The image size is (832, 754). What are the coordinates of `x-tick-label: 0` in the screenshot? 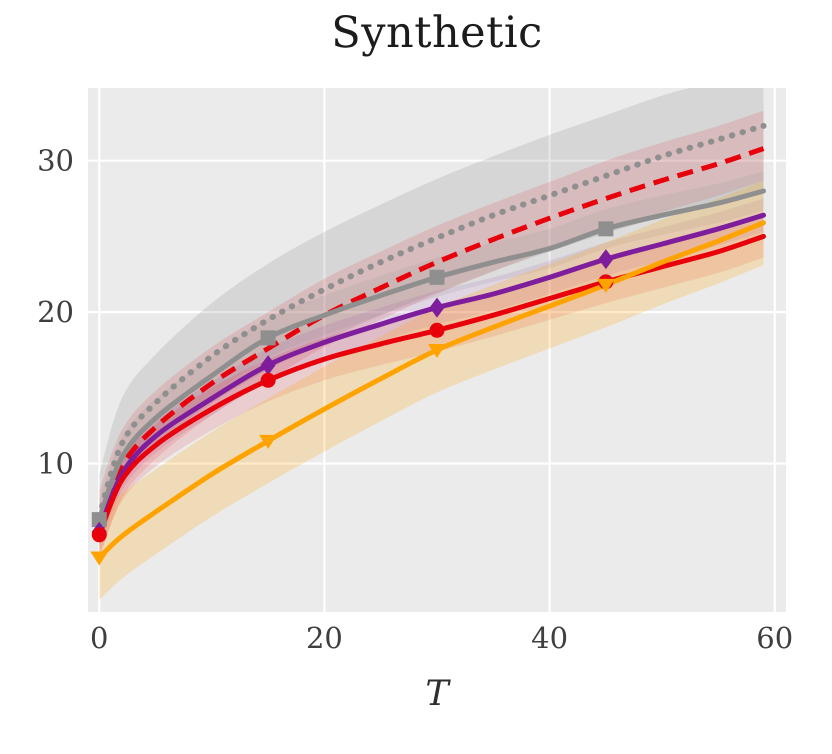 It's located at (99, 638).